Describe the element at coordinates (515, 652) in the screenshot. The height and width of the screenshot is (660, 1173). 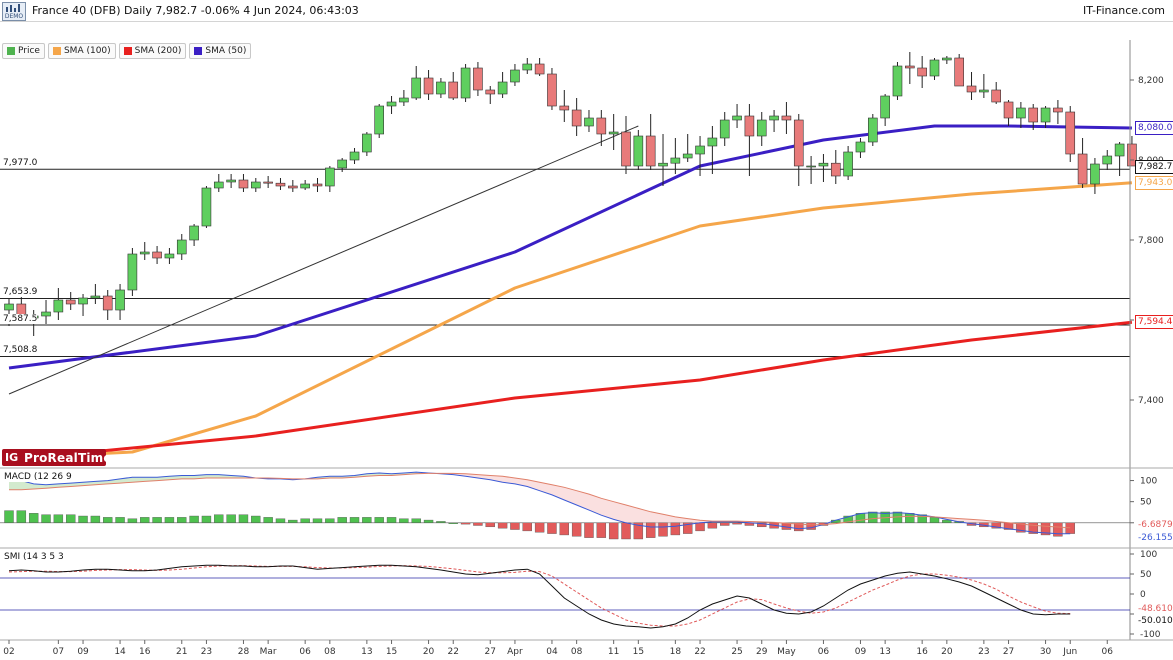
I see `x-tick-label: Apr` at that location.